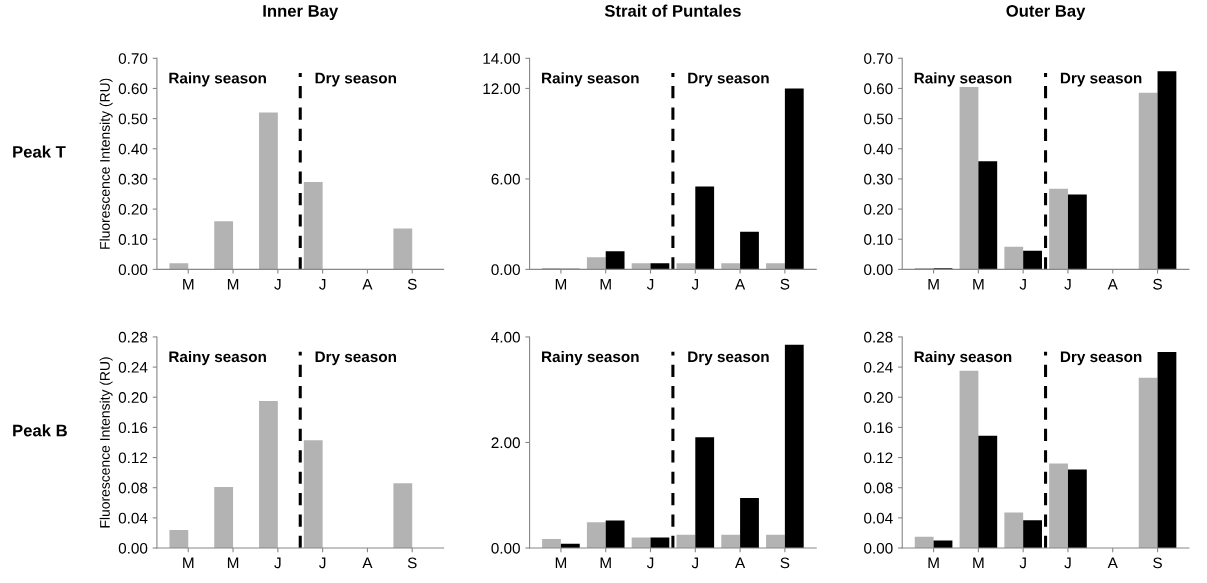  What do you see at coordinates (505, 337) in the screenshot?
I see `y-tick-label: 4.00` at bounding box center [505, 337].